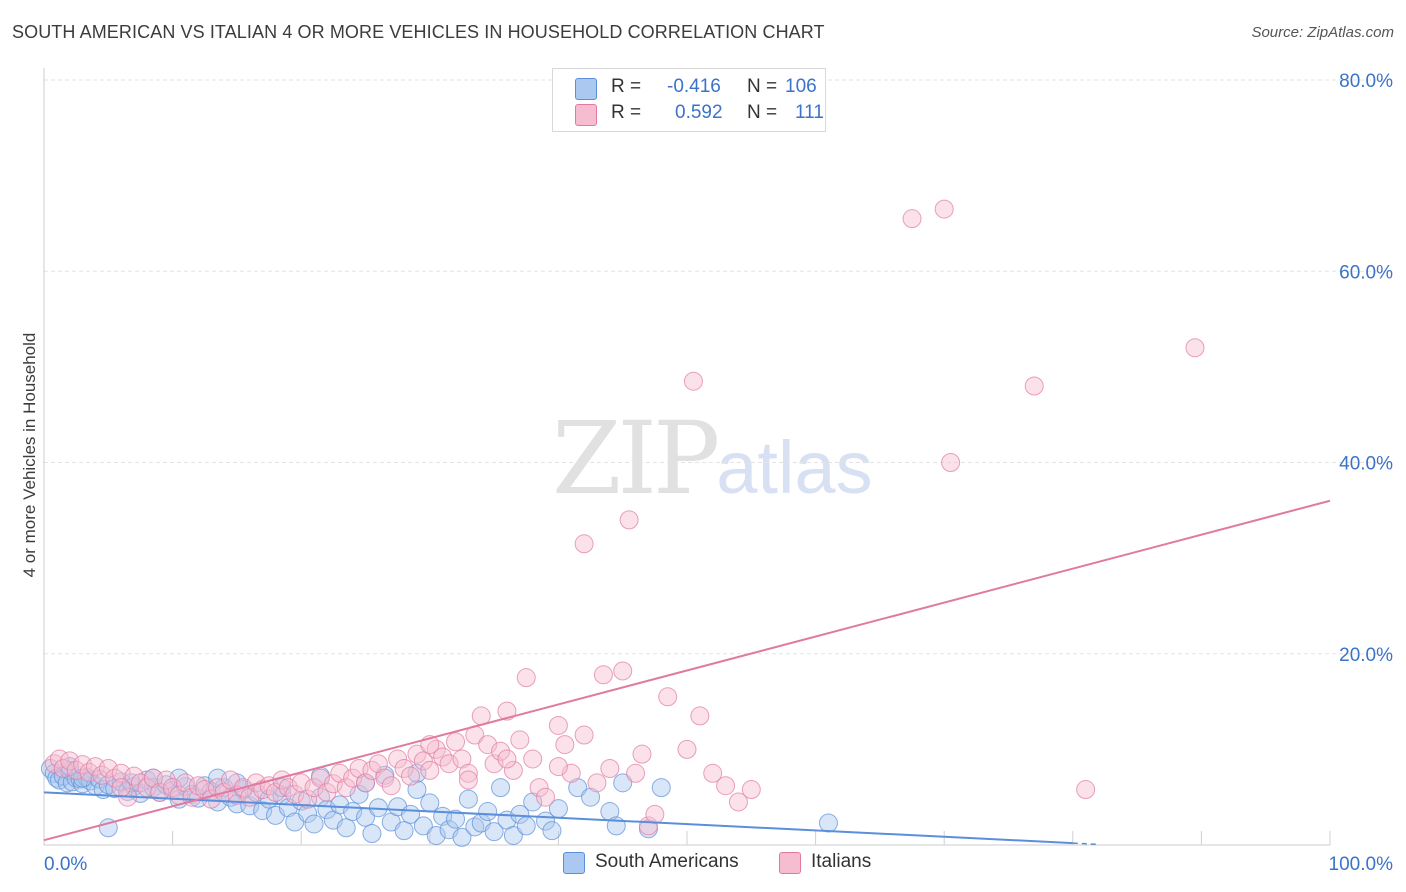  I want to click on y-tick-label: 60.0%, so click(1366, 272).